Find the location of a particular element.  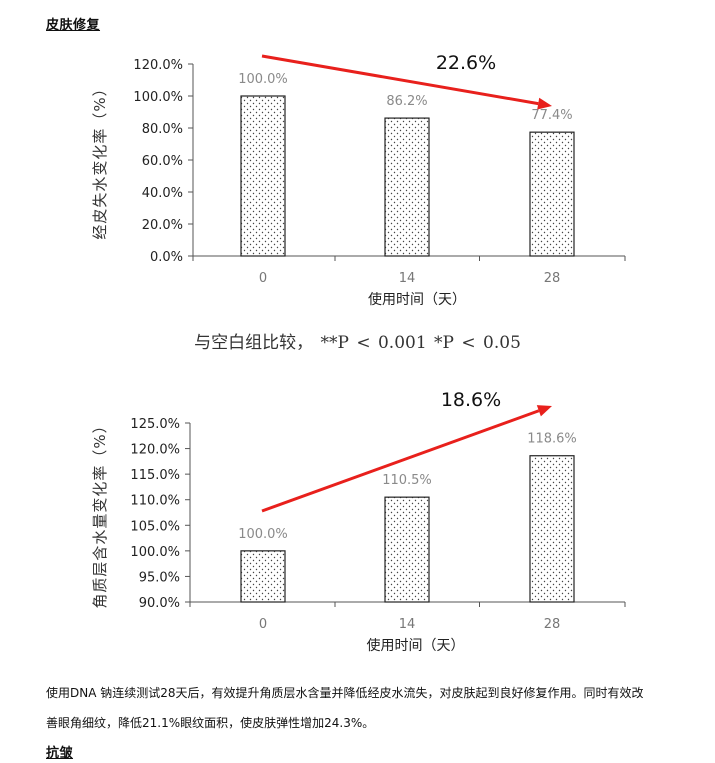

y-tick-label: 125.0% is located at coordinates (155, 424).